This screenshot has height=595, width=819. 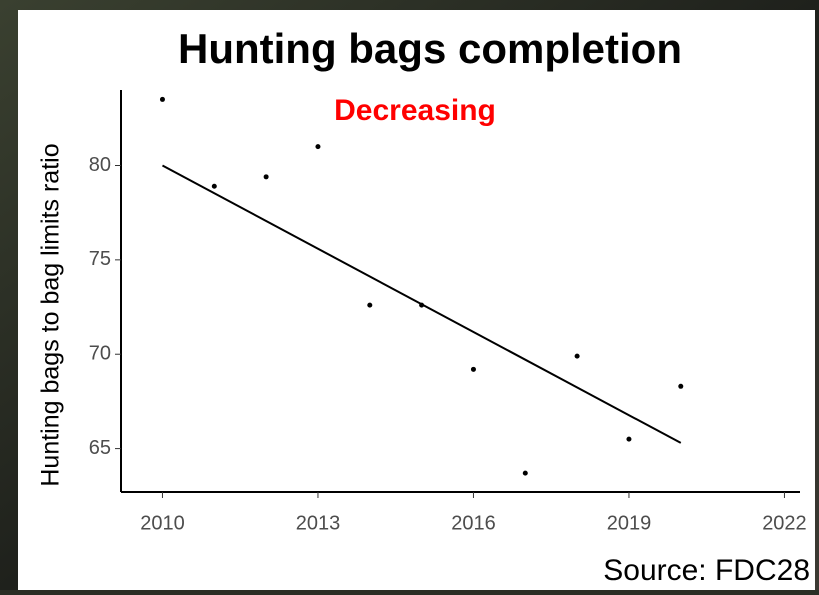 I want to click on y-tick-label: 75, so click(x=100, y=259).